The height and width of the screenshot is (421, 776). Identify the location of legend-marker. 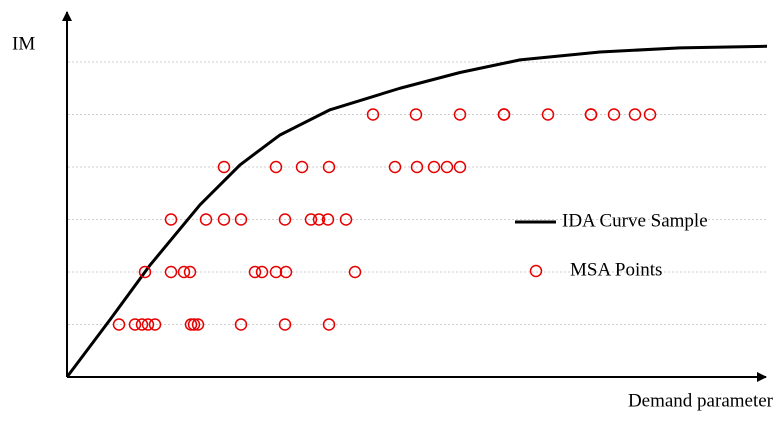
(536, 271).